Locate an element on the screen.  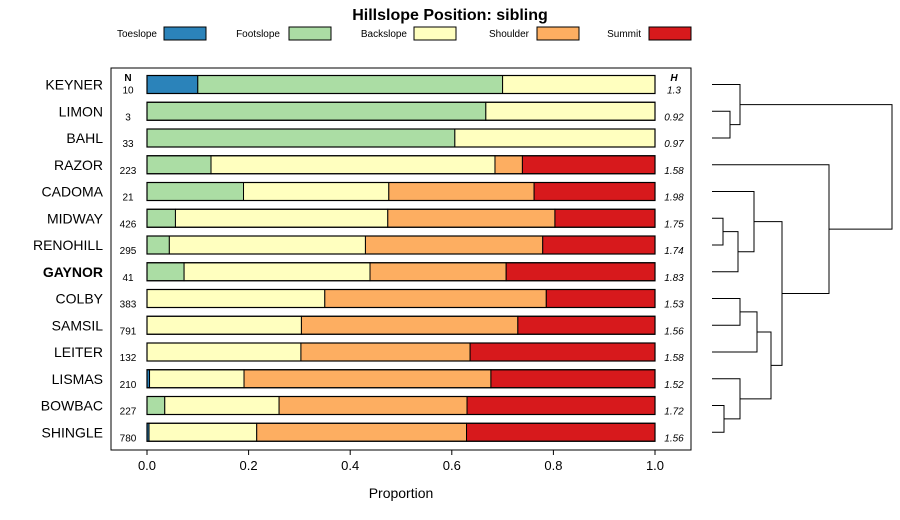
bar-outline-midway is located at coordinates (401, 218).